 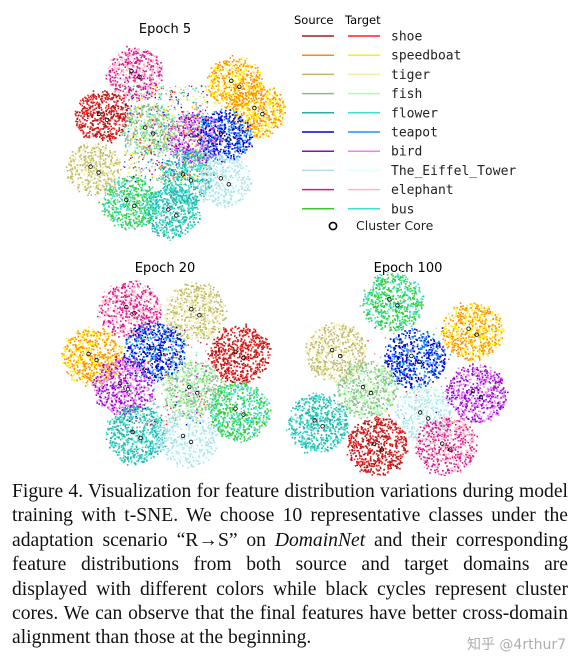 I want to click on legend-row-teapot: teapot, so click(x=370, y=133).